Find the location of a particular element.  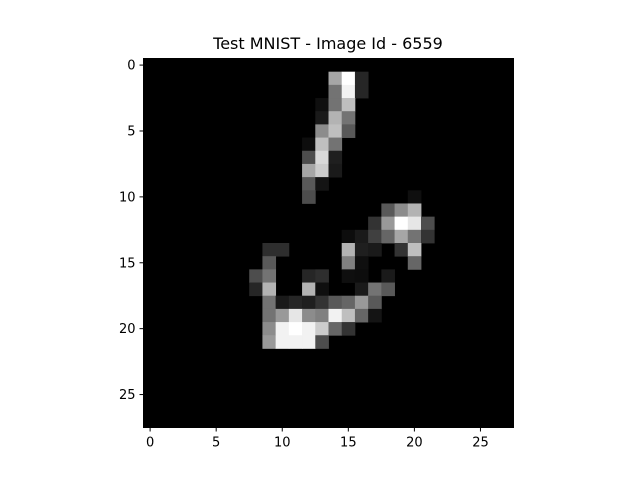

x-tick-label: 15 is located at coordinates (348, 443).